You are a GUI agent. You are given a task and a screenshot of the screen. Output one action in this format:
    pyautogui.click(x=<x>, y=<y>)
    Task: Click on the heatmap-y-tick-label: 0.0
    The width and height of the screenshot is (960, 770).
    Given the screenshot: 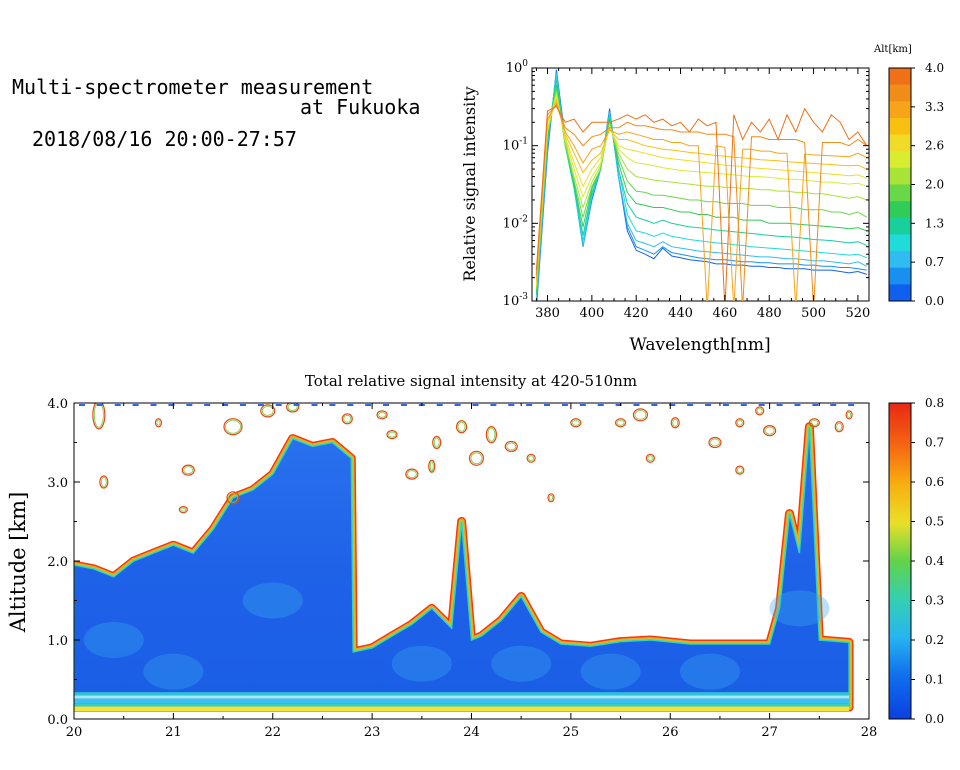 What is the action you would take?
    pyautogui.click(x=57, y=720)
    